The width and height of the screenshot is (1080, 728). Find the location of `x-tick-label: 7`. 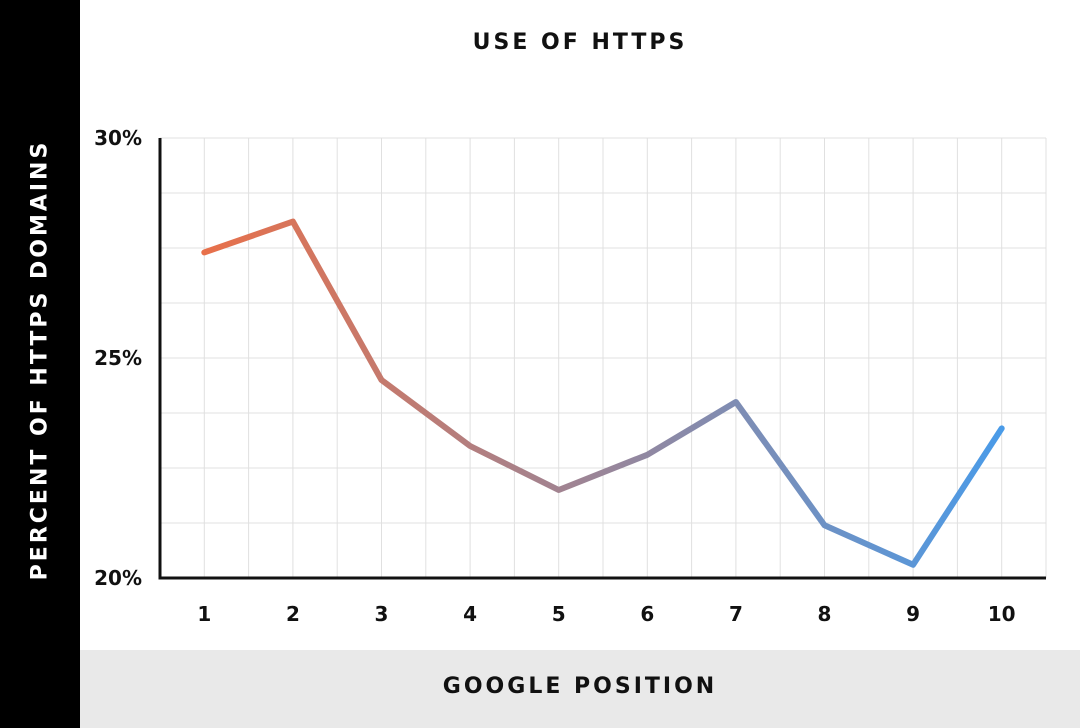

x-tick-label: 7 is located at coordinates (736, 614).